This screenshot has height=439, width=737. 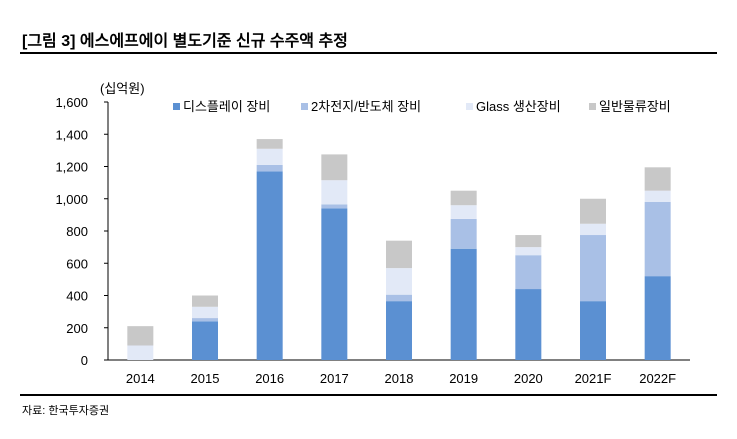 I want to click on source-note: 자료: 한국투자증권, so click(x=66, y=411).